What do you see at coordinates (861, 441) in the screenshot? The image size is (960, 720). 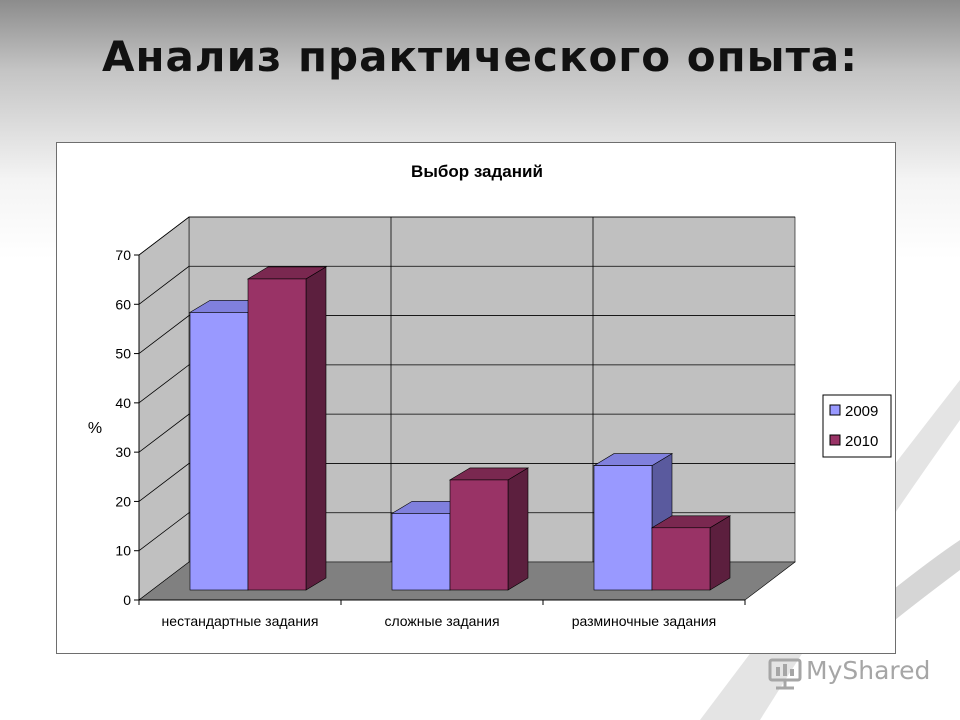 I see `legend-label-2010: 2010` at bounding box center [861, 441].